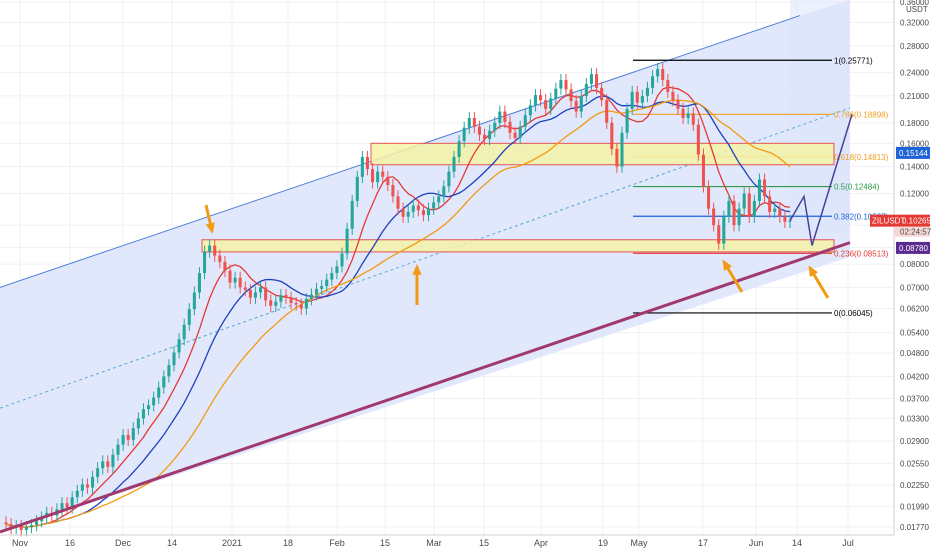 The image size is (932, 550). Describe the element at coordinates (853, 313) in the screenshot. I see `fib-label-0: 0(0.06045)` at that location.